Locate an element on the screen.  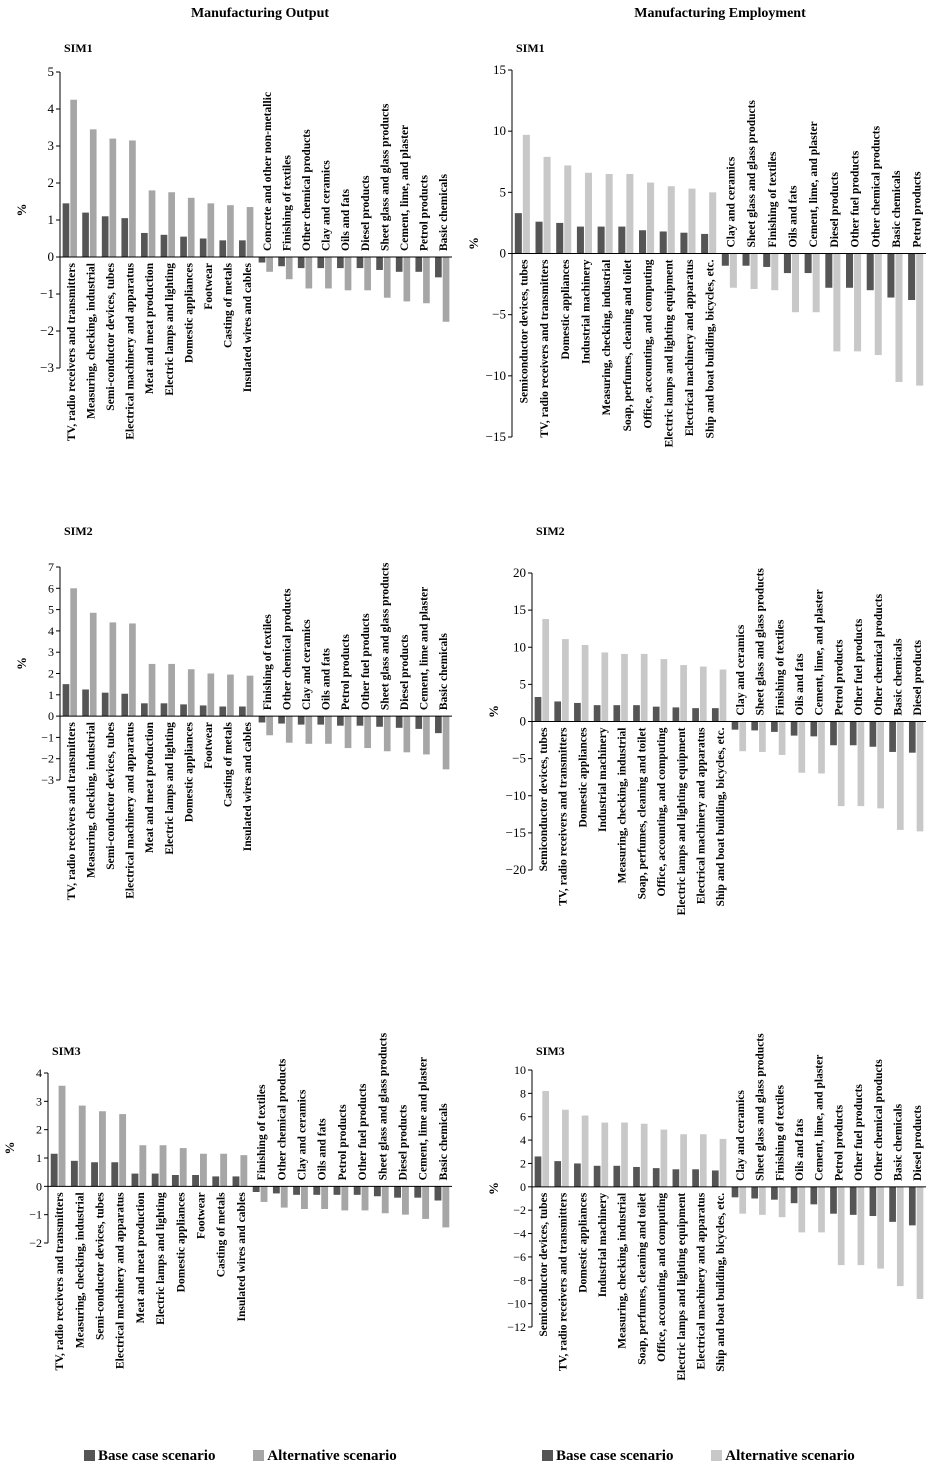
category-label: Other chemical products is located at coordinates (879, 1120).